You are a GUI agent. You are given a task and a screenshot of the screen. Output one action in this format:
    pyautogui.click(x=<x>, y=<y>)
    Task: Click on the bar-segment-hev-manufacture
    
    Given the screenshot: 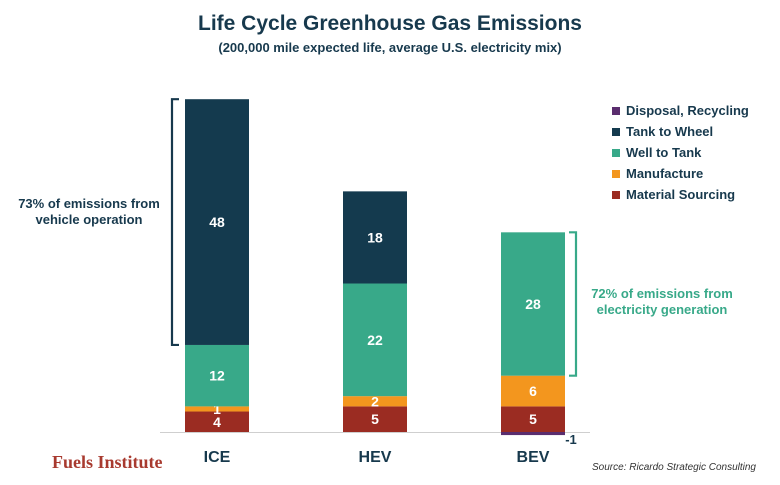 What is the action you would take?
    pyautogui.click(x=375, y=401)
    